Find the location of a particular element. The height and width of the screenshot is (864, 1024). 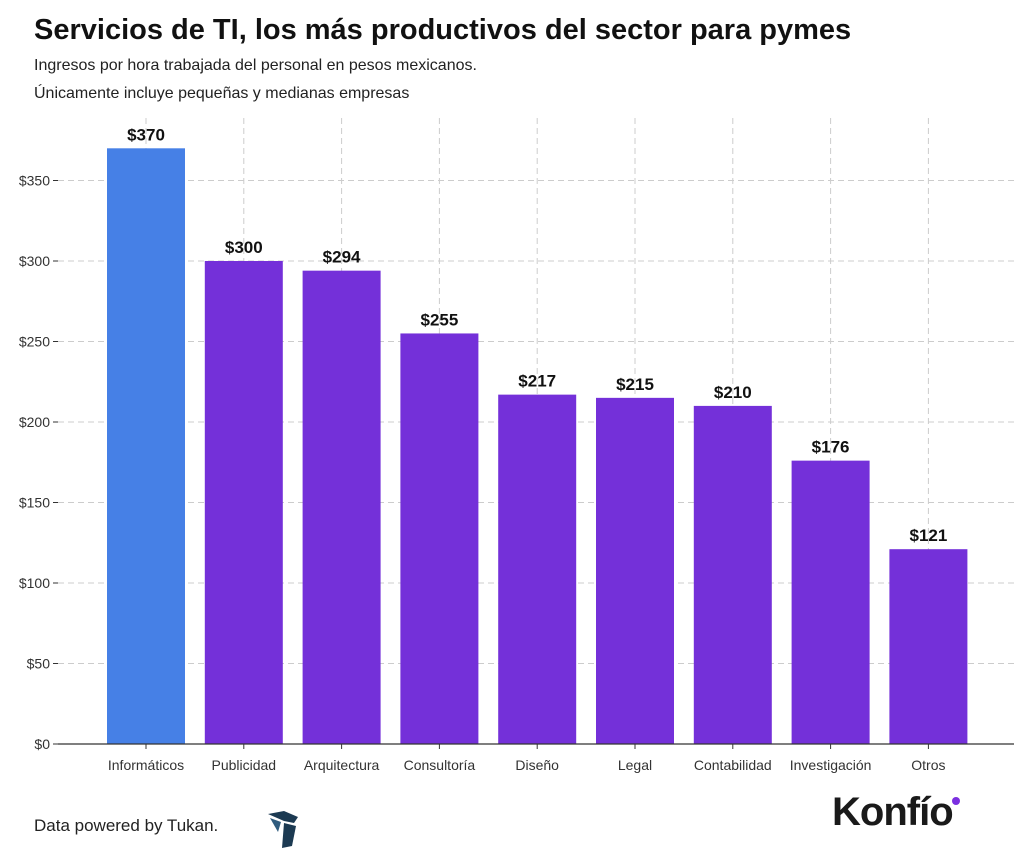

bar-value-label: $215 is located at coordinates (635, 384).